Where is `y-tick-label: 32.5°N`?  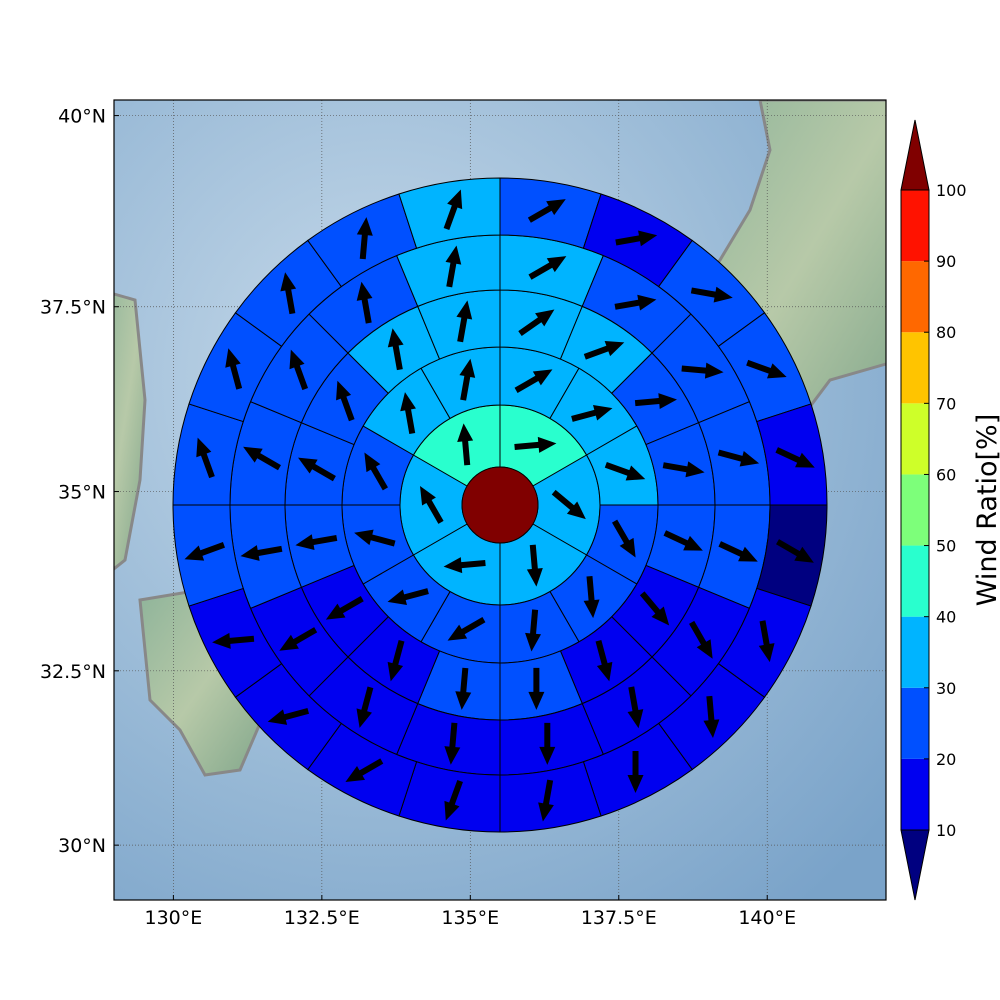 y-tick-label: 32.5°N is located at coordinates (73, 672).